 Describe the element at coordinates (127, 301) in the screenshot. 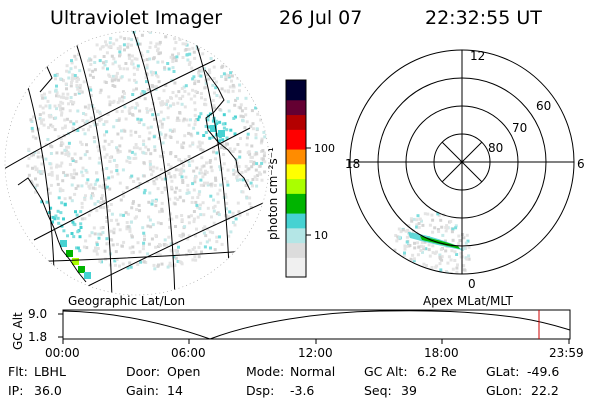

I see `geo-caption: Geographic Lat/Lon` at that location.